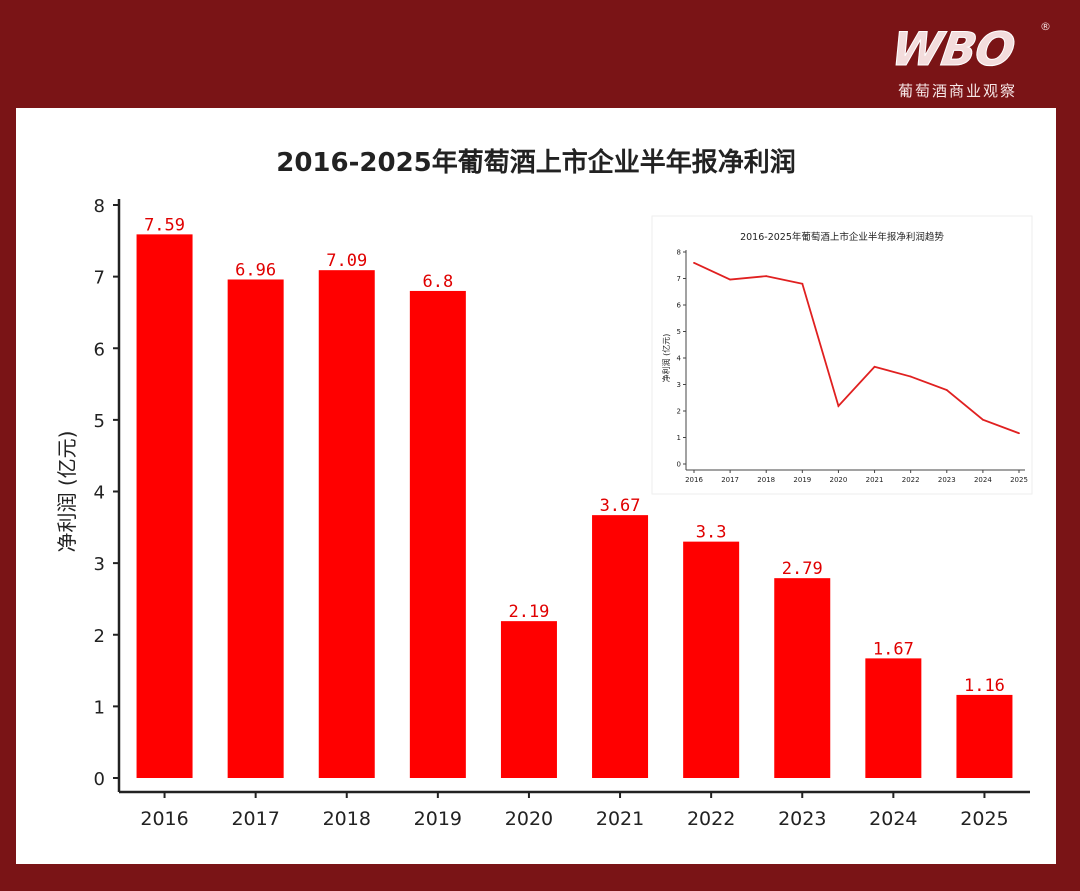 The height and width of the screenshot is (891, 1080). Describe the element at coordinates (802, 819) in the screenshot. I see `x-tick-label: 2023` at that location.